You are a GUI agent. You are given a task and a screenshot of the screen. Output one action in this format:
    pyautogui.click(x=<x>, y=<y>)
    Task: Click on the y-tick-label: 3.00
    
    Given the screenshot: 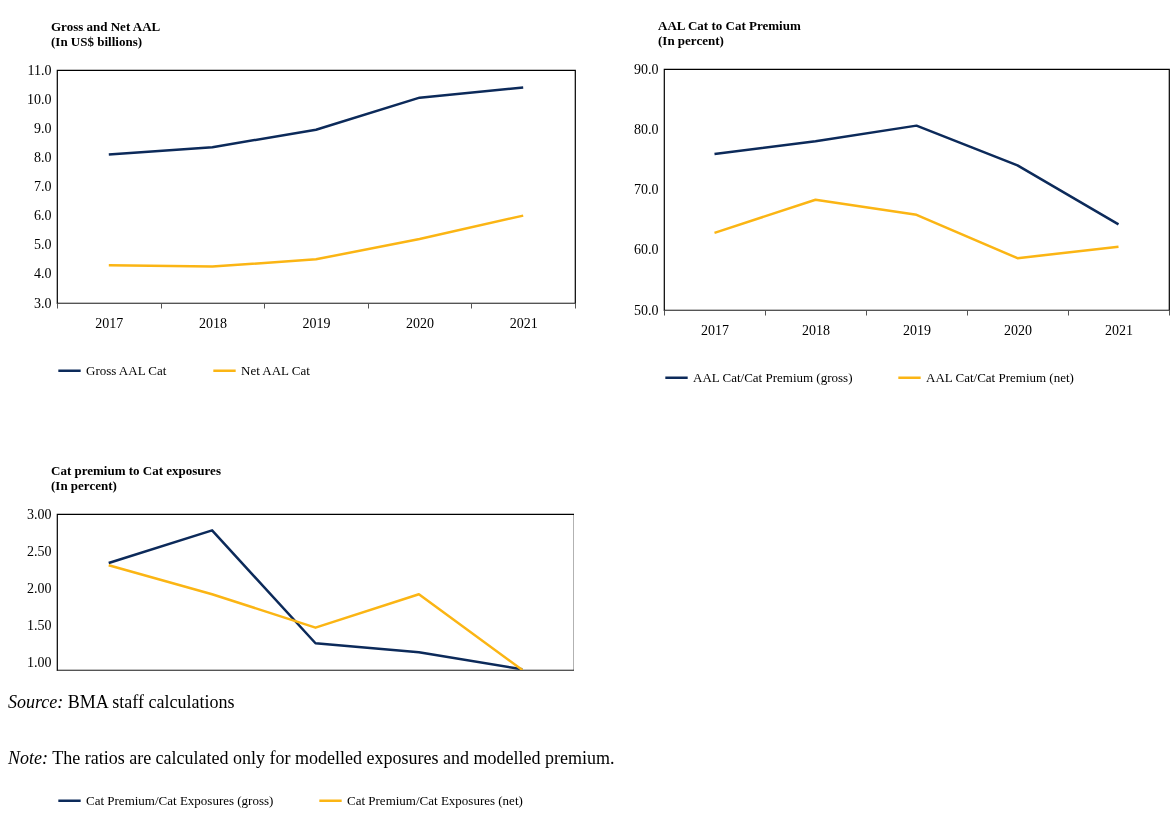 What is the action you would take?
    pyautogui.click(x=39, y=514)
    